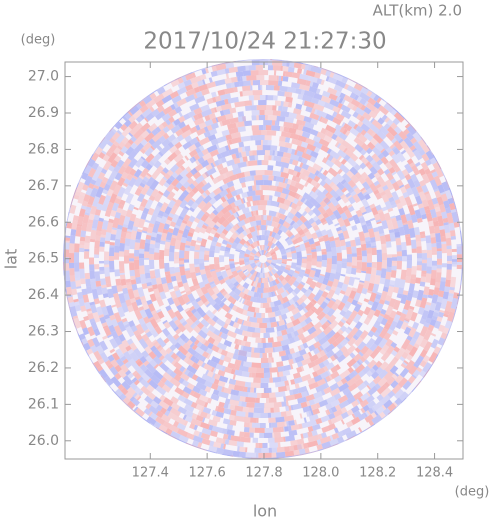 The image size is (491, 521). I want to click on y-tick-label: 27.0, so click(43, 77).